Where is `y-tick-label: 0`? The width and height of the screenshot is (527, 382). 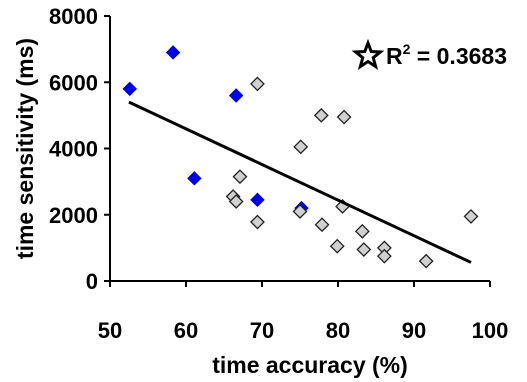
y-tick-label: 0 is located at coordinates (92, 281).